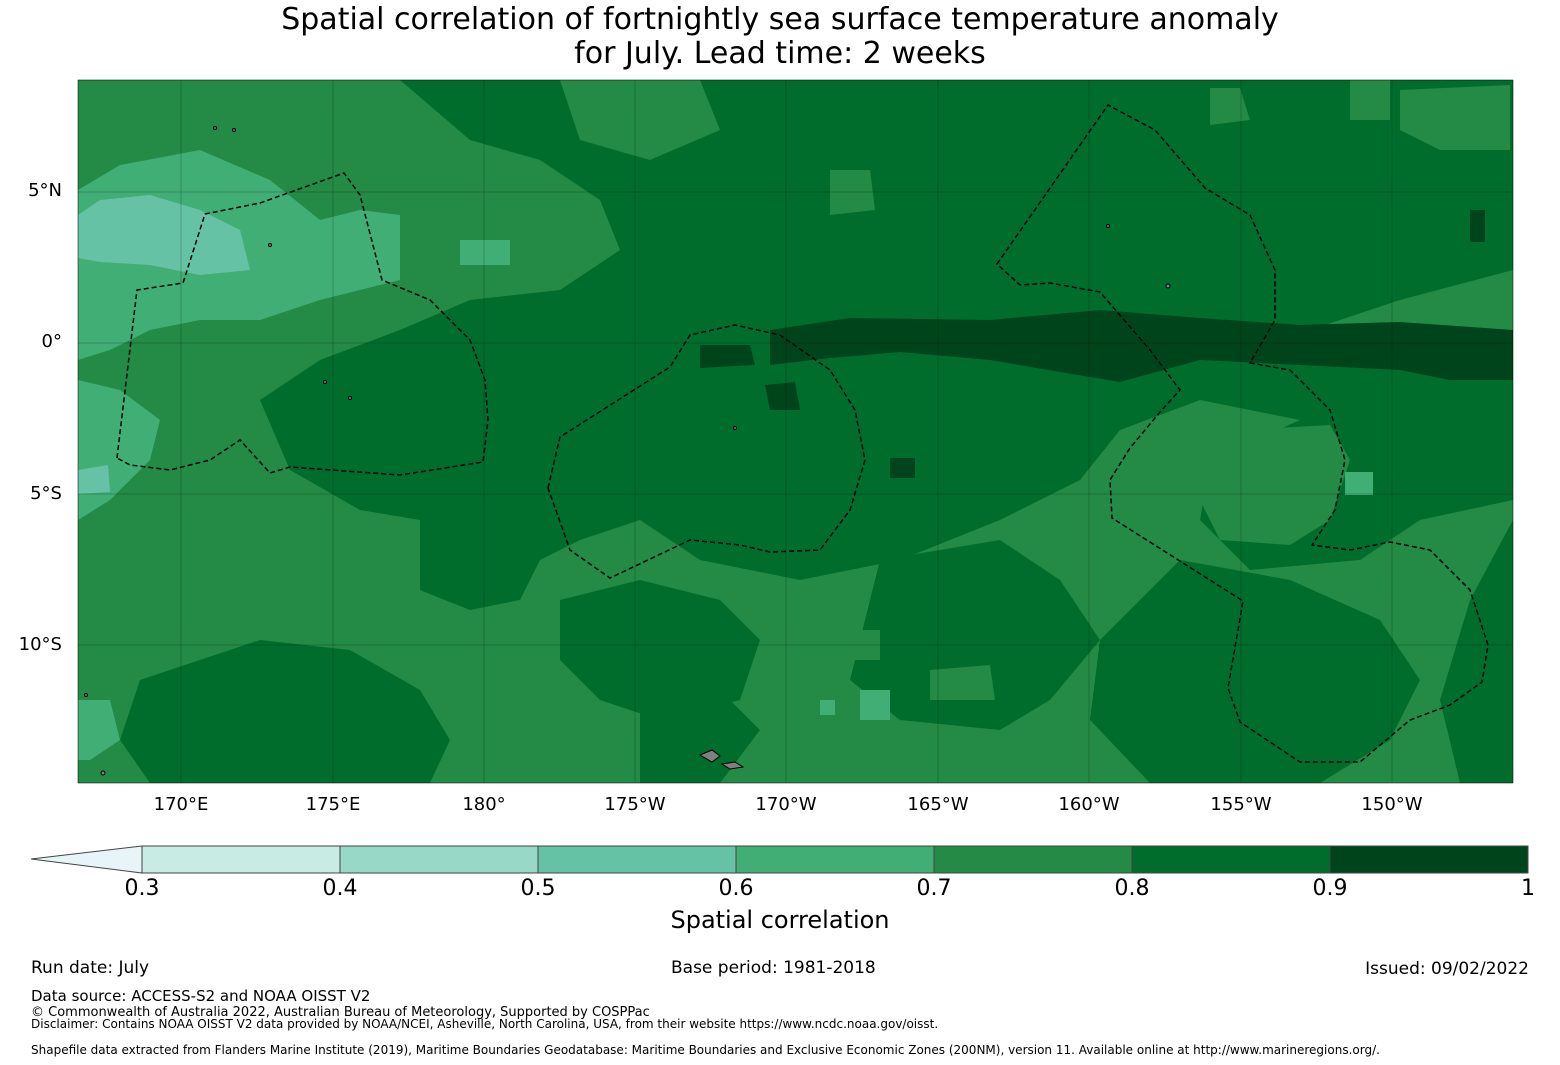  I want to click on lon-label-175E: 175°E, so click(333, 804).